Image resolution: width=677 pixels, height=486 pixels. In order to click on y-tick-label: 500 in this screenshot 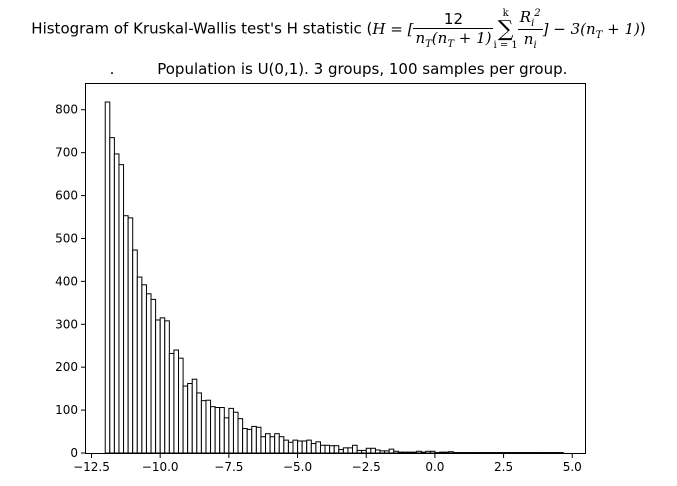, I will do `click(66, 238)`.